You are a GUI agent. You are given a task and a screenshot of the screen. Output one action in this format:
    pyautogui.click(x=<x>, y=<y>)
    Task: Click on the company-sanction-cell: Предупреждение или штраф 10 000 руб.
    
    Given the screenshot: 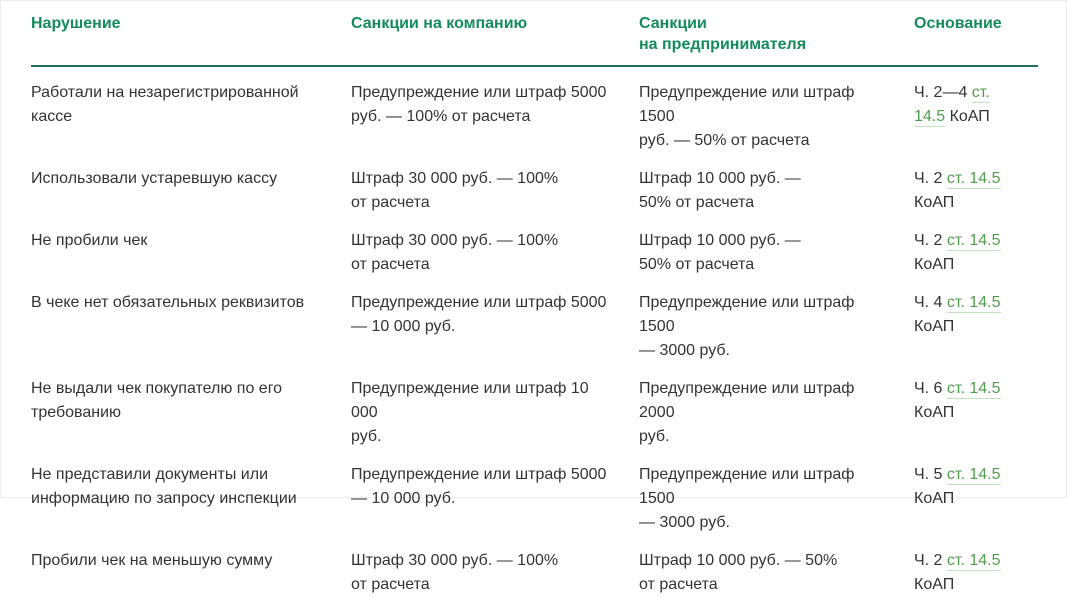 What is the action you would take?
    pyautogui.click(x=470, y=412)
    